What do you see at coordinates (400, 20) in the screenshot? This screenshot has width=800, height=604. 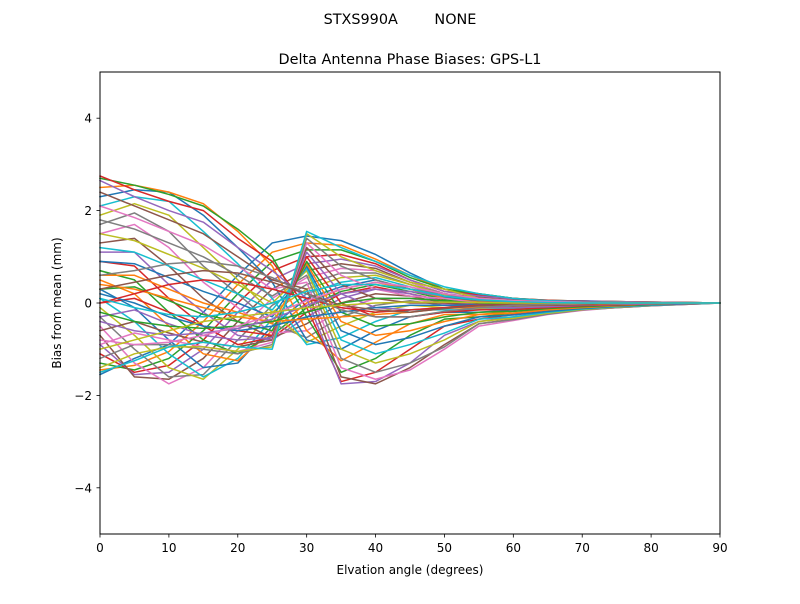 I see `figure-suptitle: STXS990A NONE` at bounding box center [400, 20].